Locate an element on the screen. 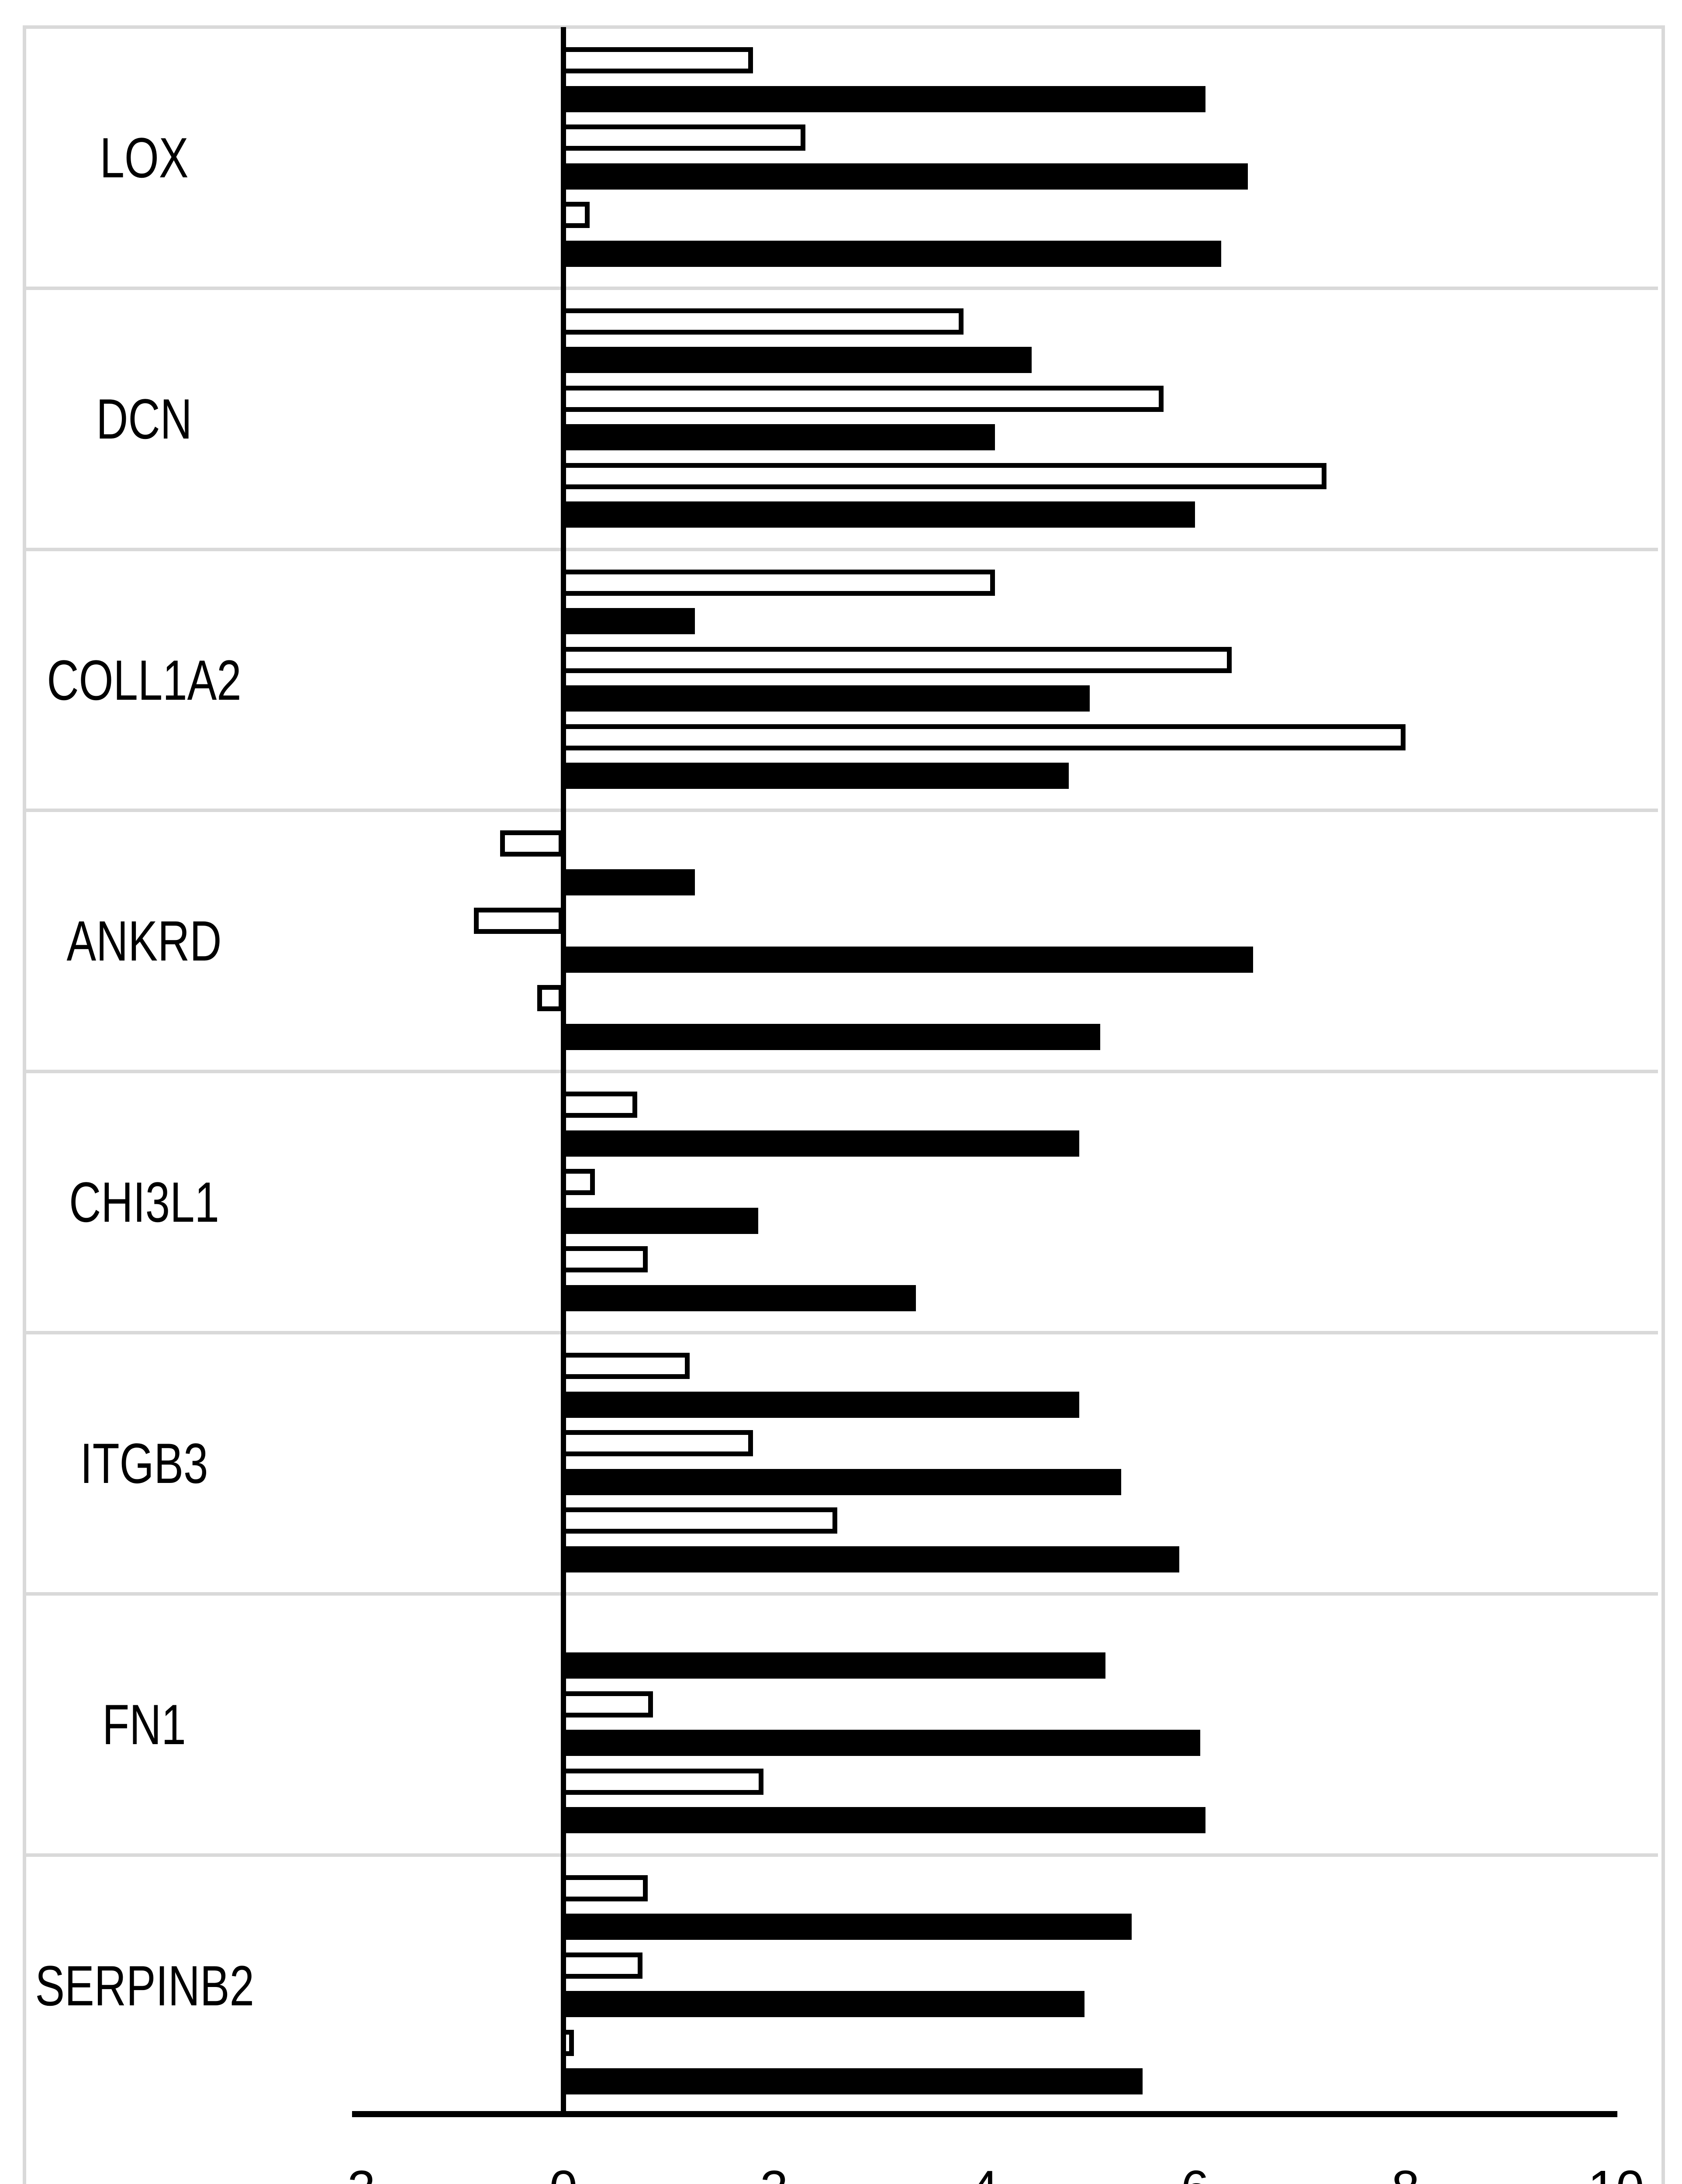 The height and width of the screenshot is (2184, 1682). x-tick-label: 4 is located at coordinates (985, 2173).